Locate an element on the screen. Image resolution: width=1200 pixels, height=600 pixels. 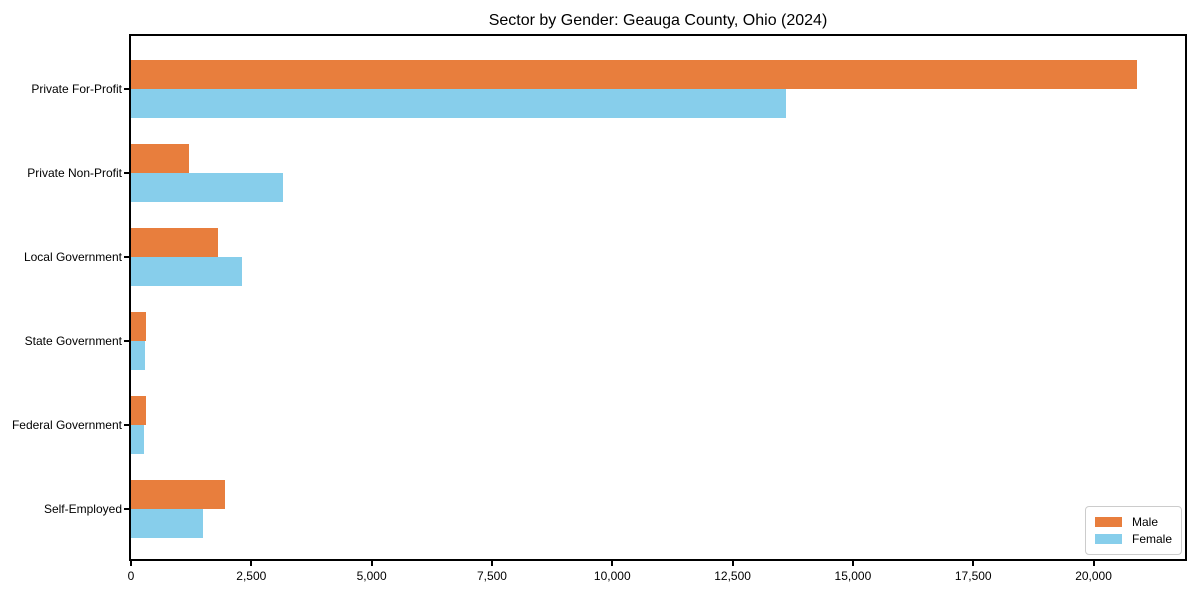
x-tick-label-7500: 7,500 is located at coordinates (491, 576).